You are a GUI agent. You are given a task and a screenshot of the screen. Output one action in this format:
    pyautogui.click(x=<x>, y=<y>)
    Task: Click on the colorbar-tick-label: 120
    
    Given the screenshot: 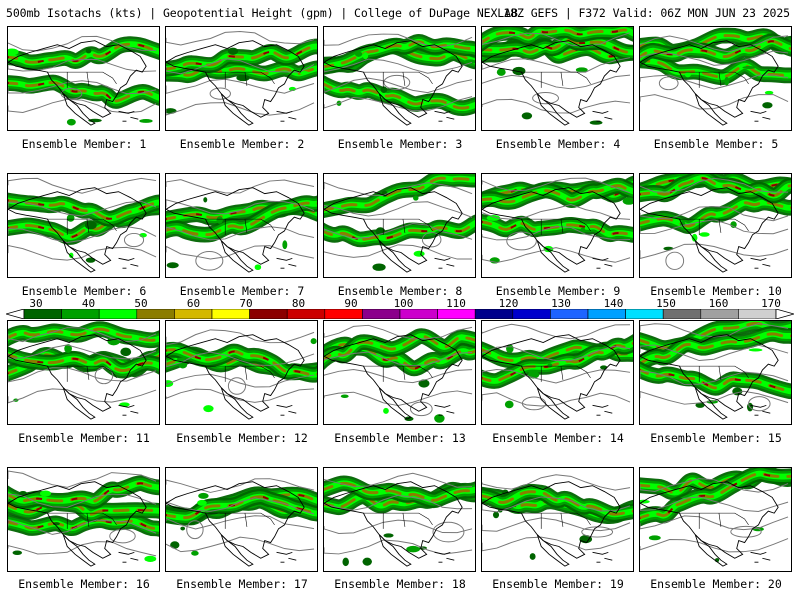 What is the action you would take?
    pyautogui.click(x=508, y=303)
    